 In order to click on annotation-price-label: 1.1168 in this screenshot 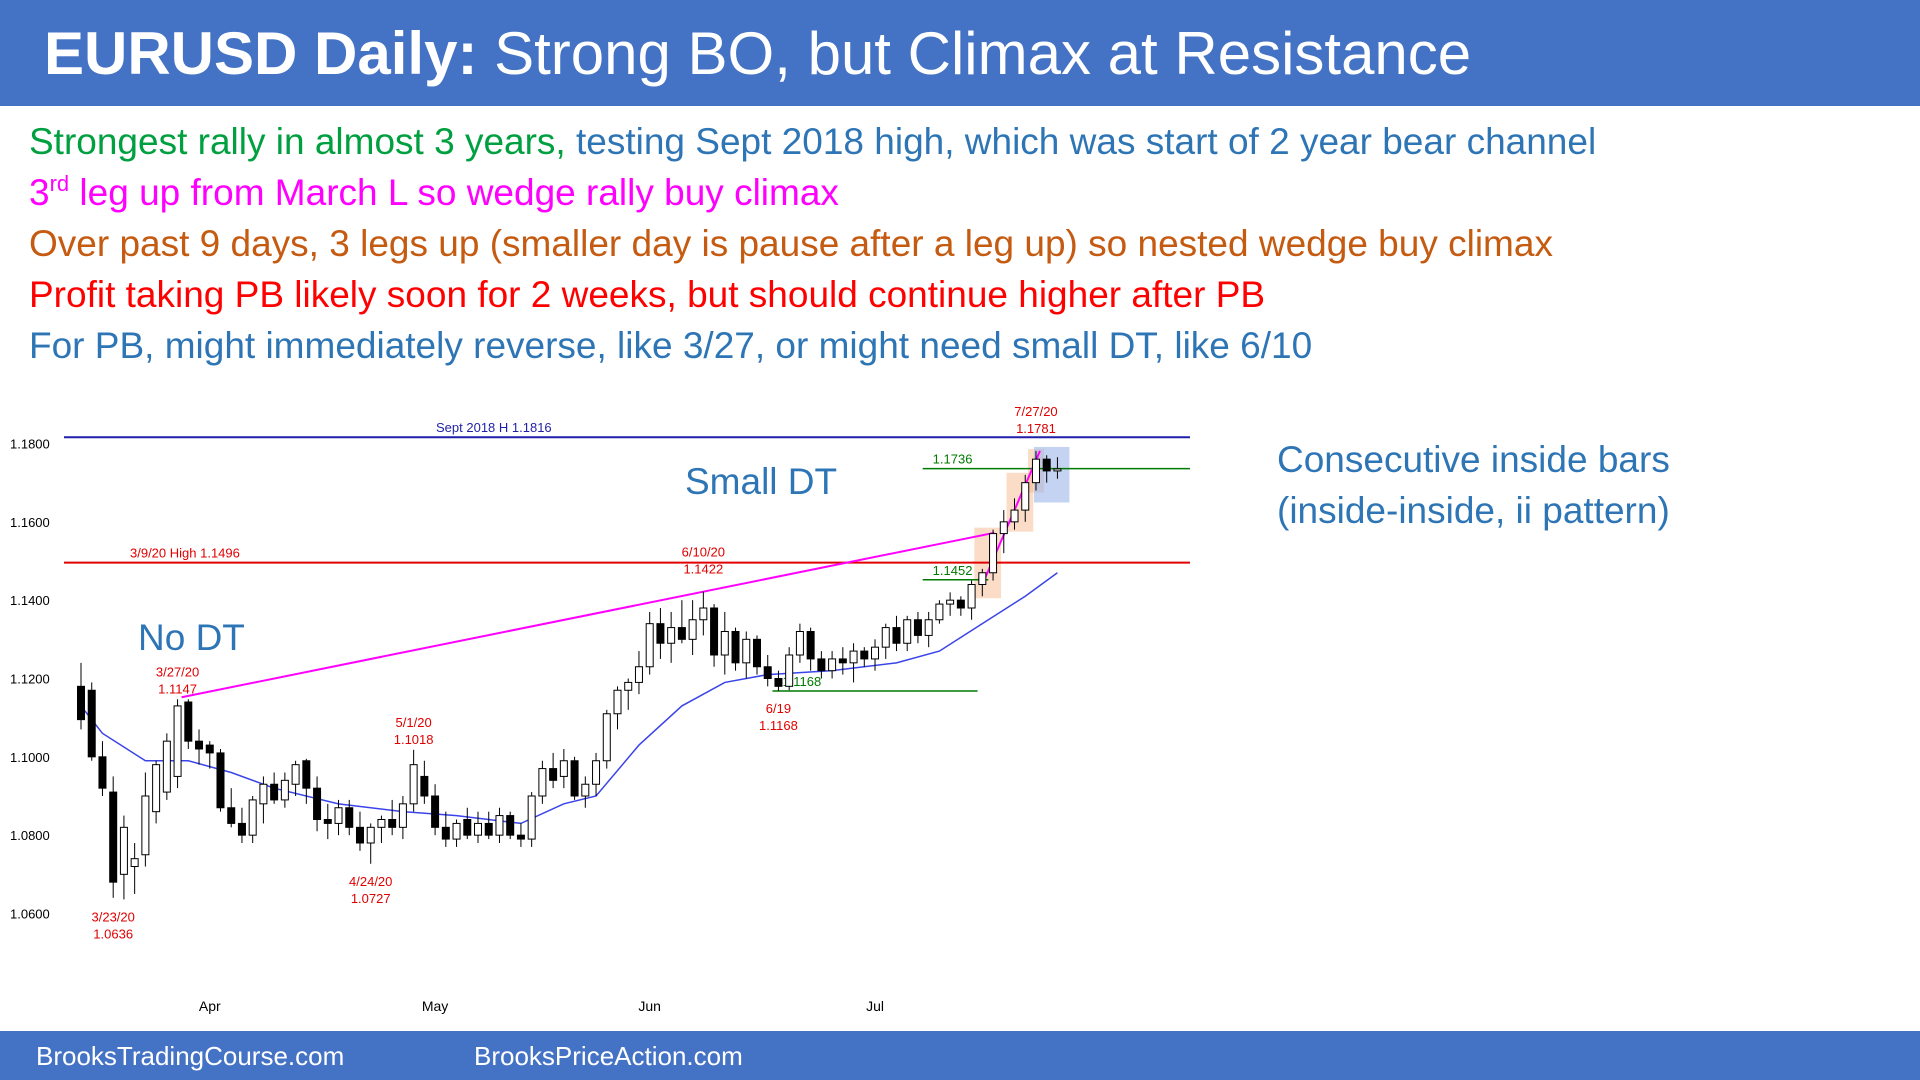, I will do `click(778, 725)`.